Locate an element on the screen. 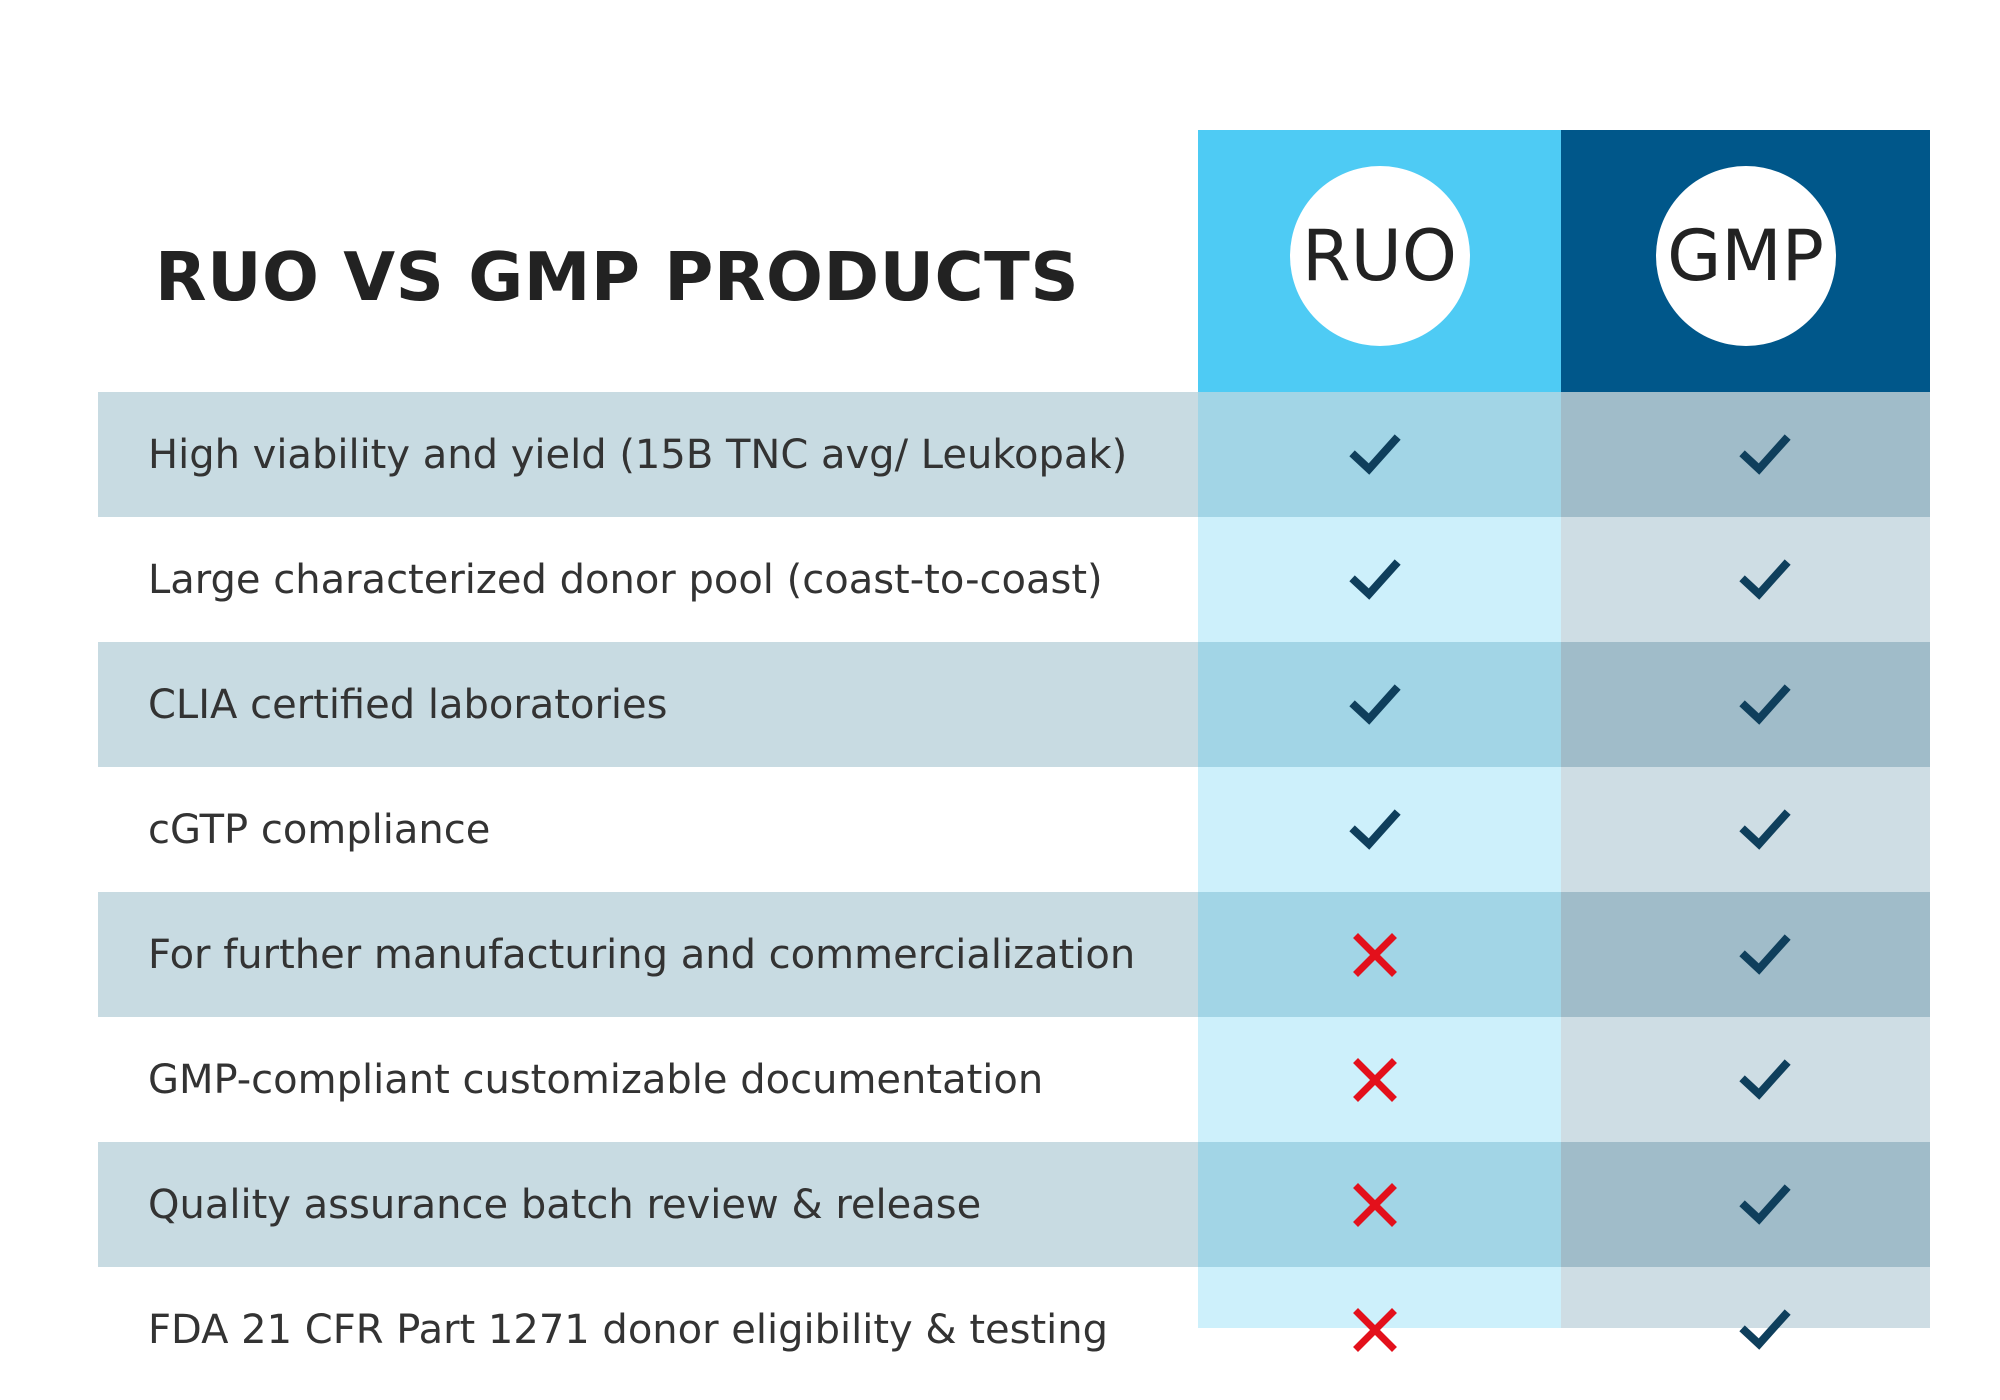 The height and width of the screenshot is (1400, 2000). row-label: Quality assurance batch review & release is located at coordinates (565, 1204).